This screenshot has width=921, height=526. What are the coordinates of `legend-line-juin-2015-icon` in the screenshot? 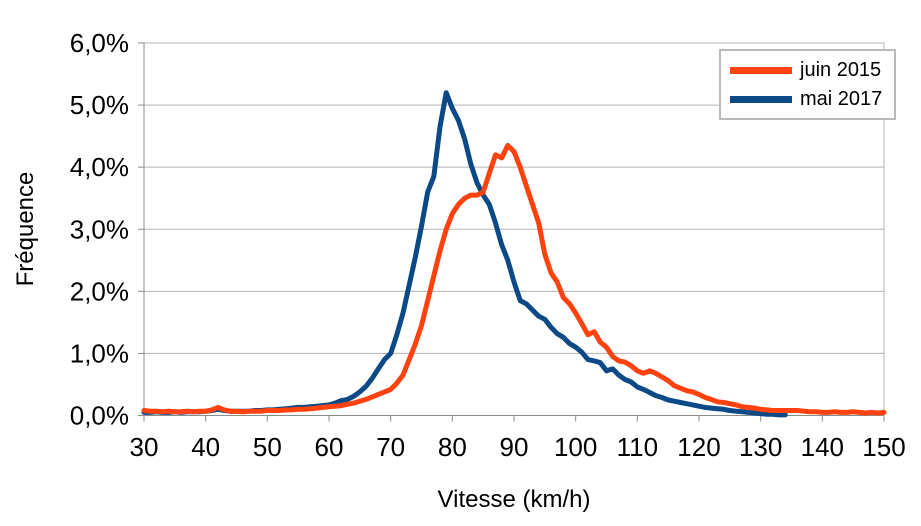 It's located at (761, 70).